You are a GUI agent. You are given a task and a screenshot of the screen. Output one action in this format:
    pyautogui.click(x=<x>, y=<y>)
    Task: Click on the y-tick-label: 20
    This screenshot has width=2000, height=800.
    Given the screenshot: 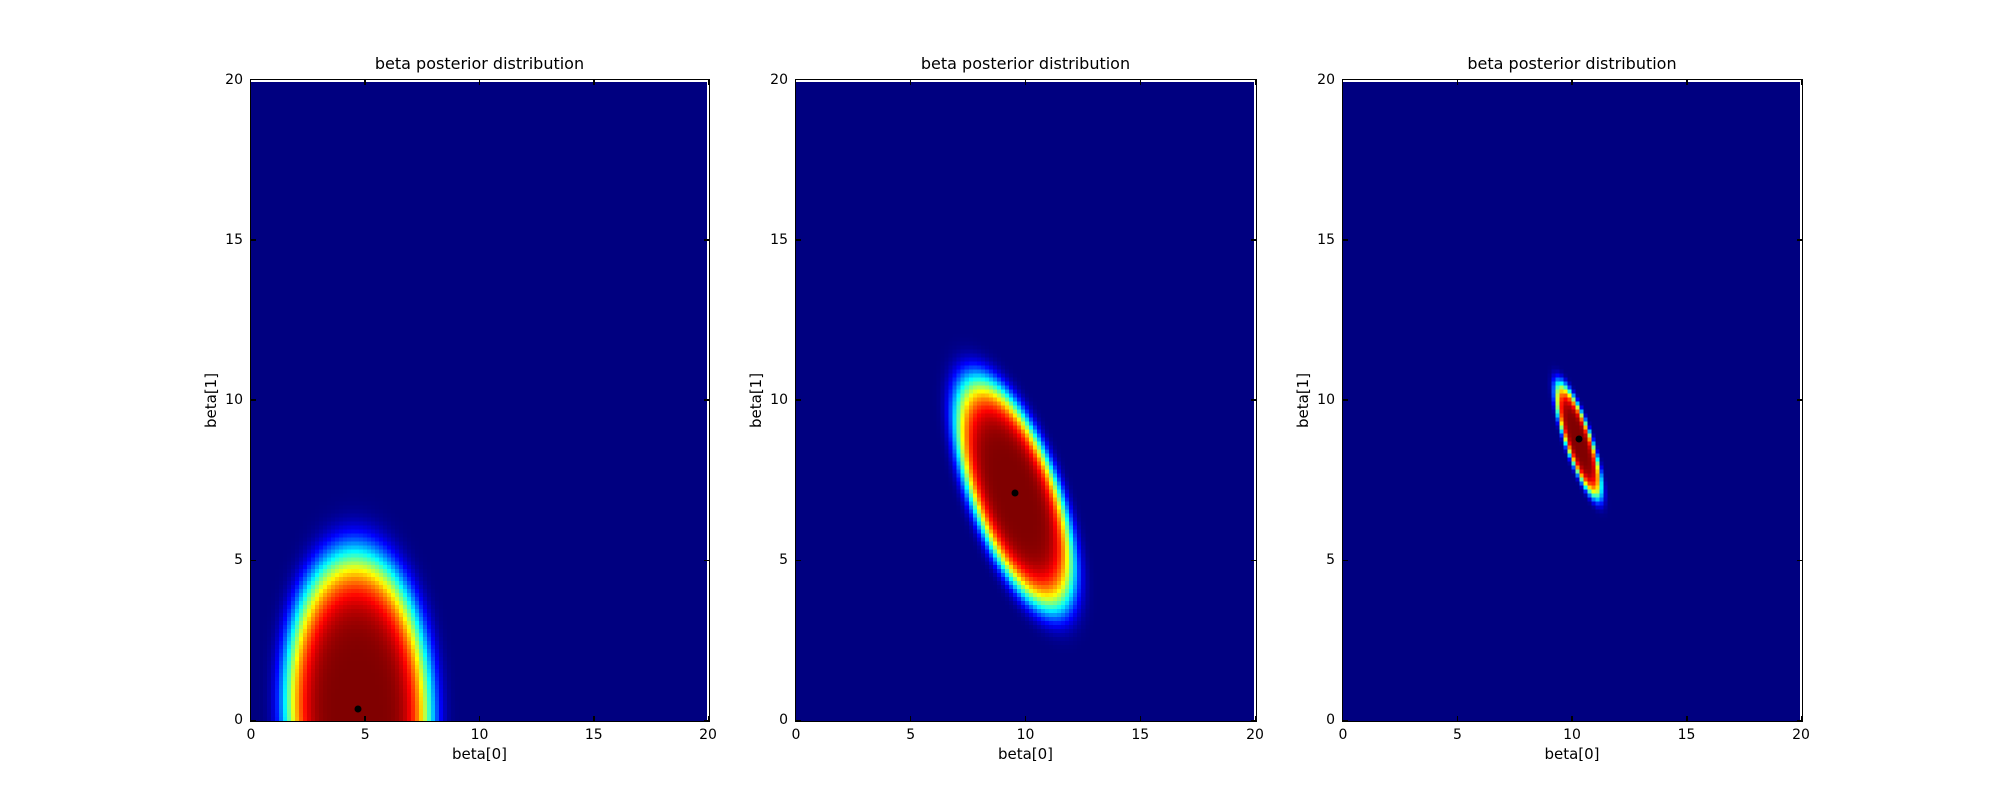 What is the action you would take?
    pyautogui.click(x=234, y=80)
    